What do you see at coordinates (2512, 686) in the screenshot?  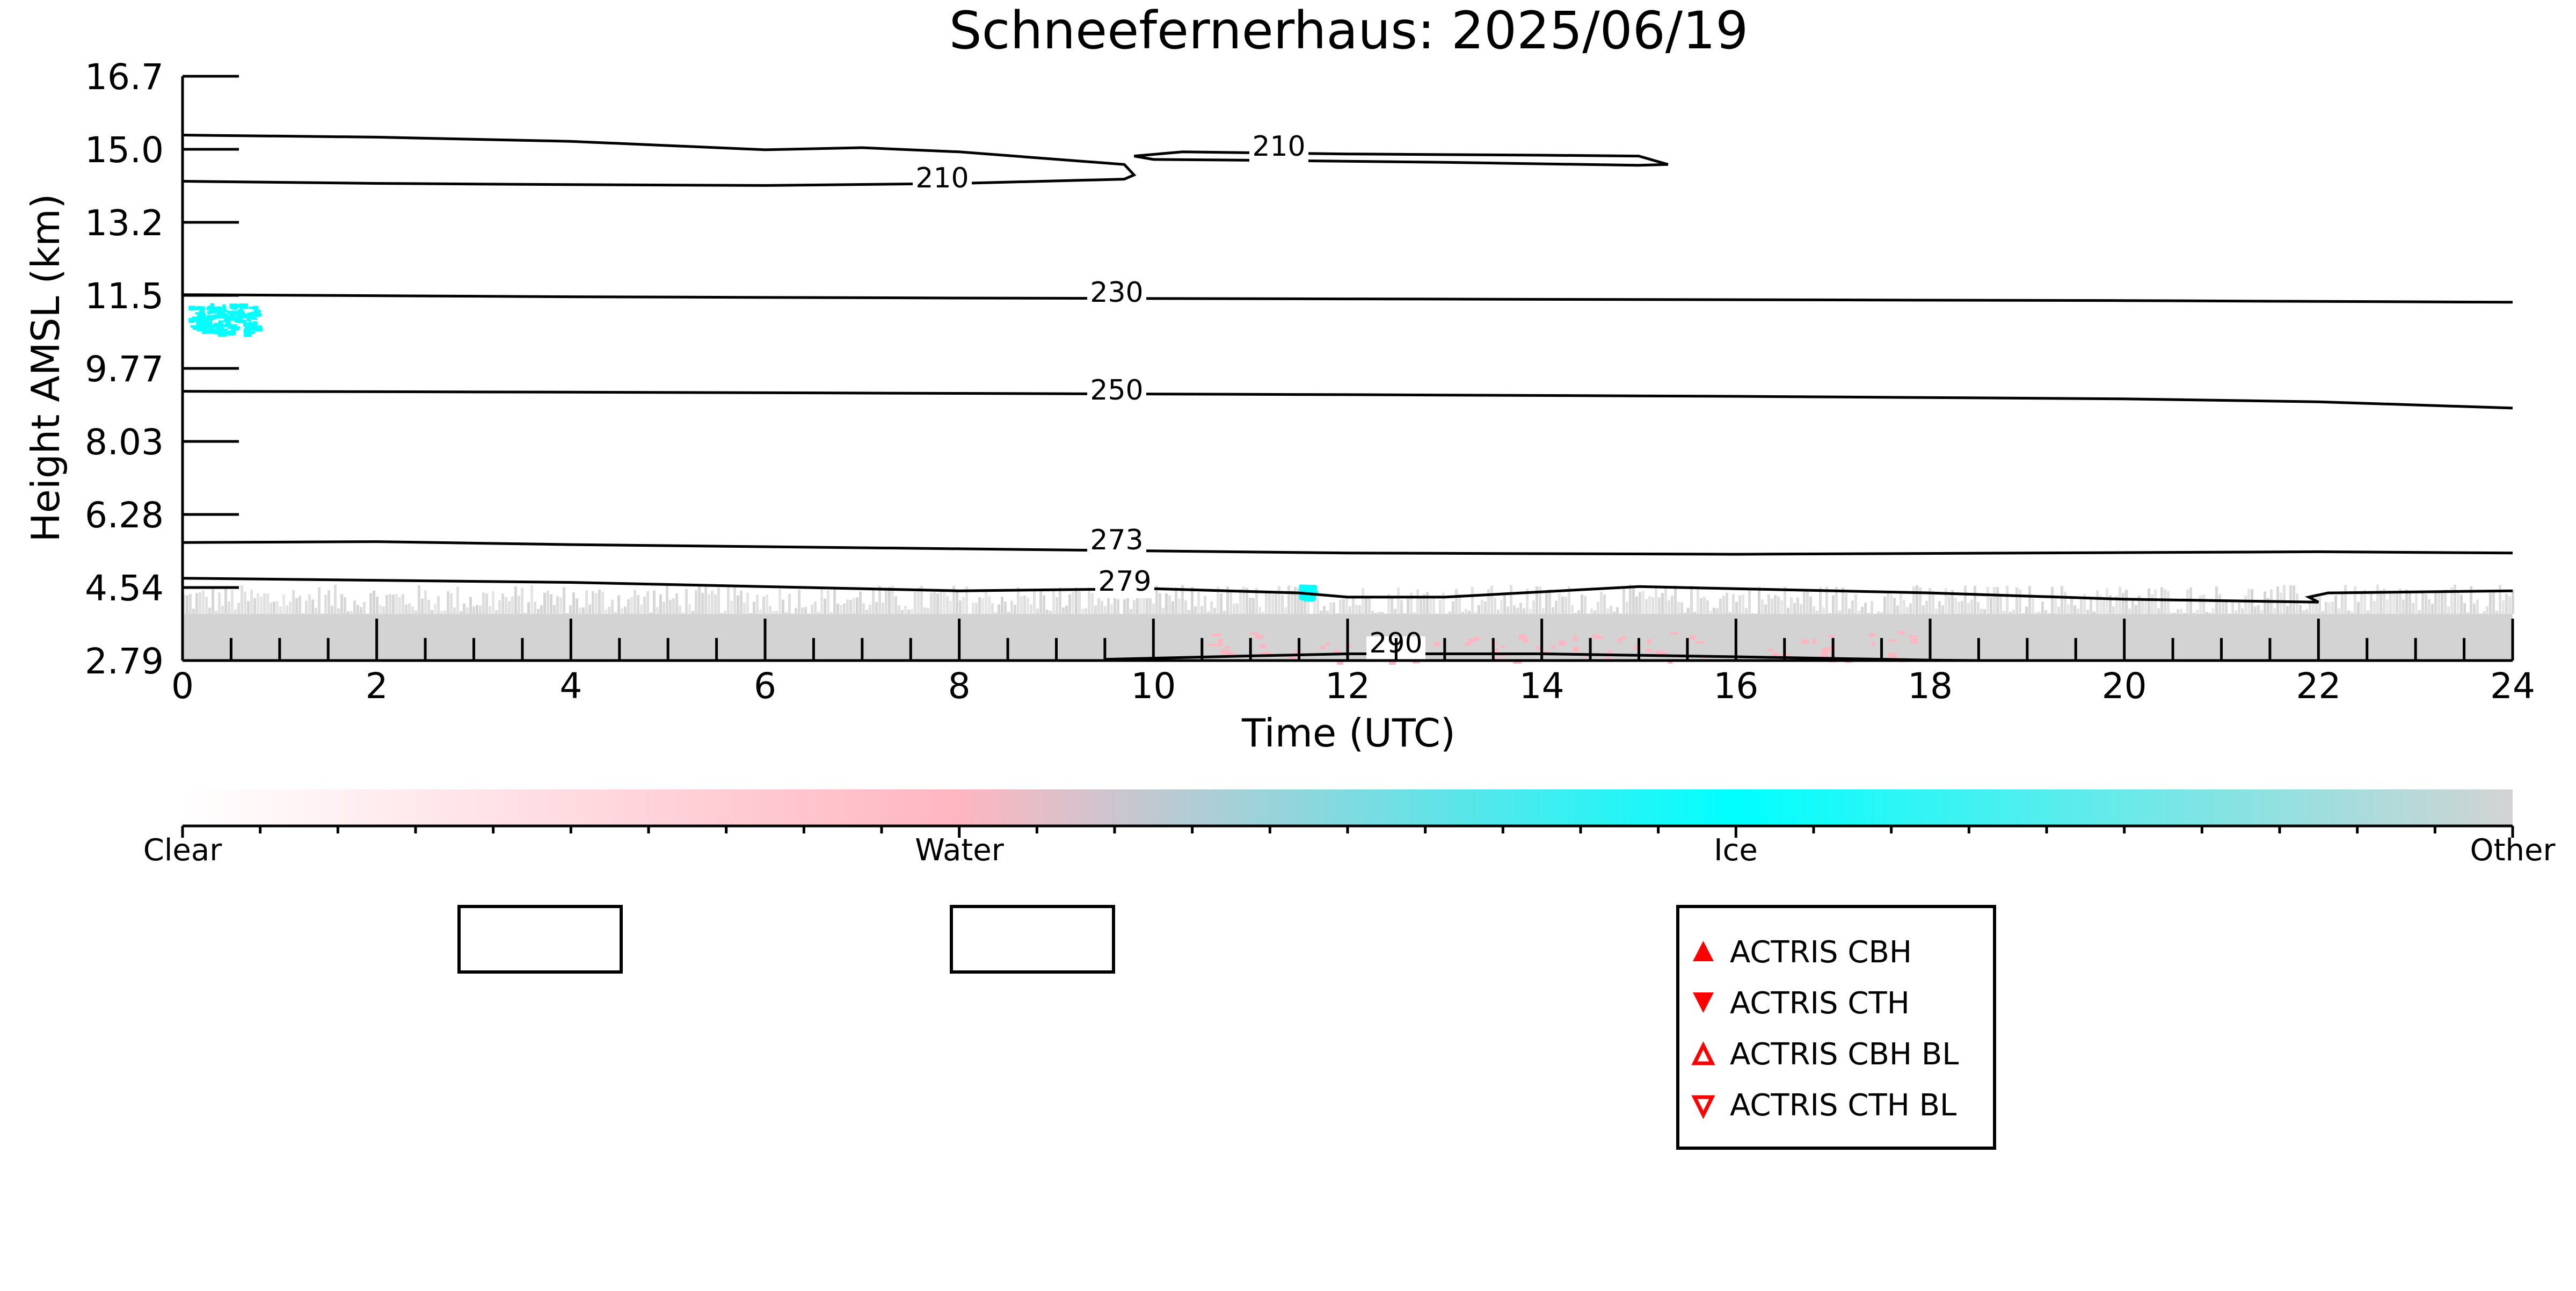 I see `x-tick-label: 24` at bounding box center [2512, 686].